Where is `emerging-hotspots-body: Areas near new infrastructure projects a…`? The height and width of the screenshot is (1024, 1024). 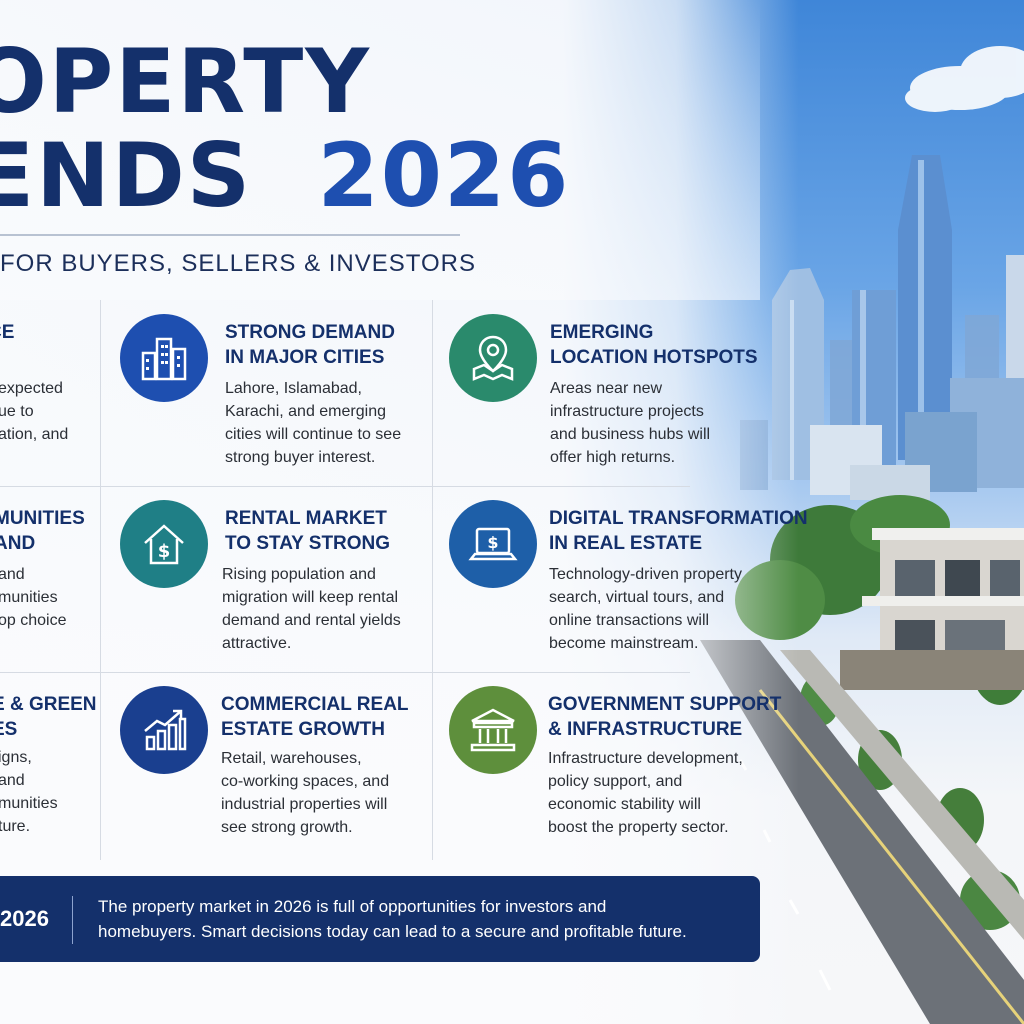 emerging-hotspots-body: Areas near new infrastructure projects a… is located at coordinates (630, 423).